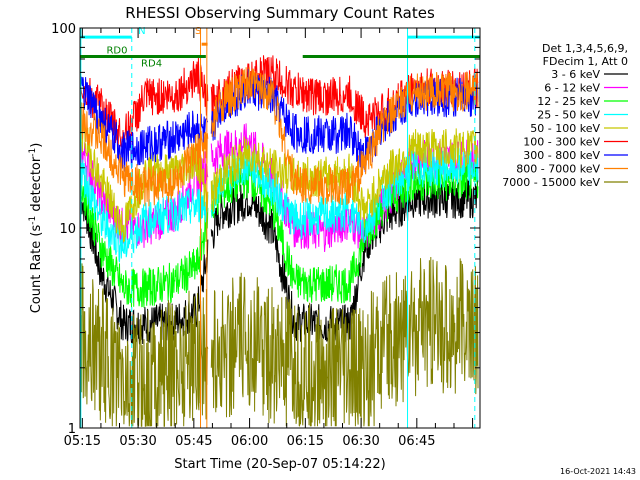 This screenshot has width=640, height=480. Describe the element at coordinates (575, 74) in the screenshot. I see `legend-label: 3 - 6 keV` at that location.